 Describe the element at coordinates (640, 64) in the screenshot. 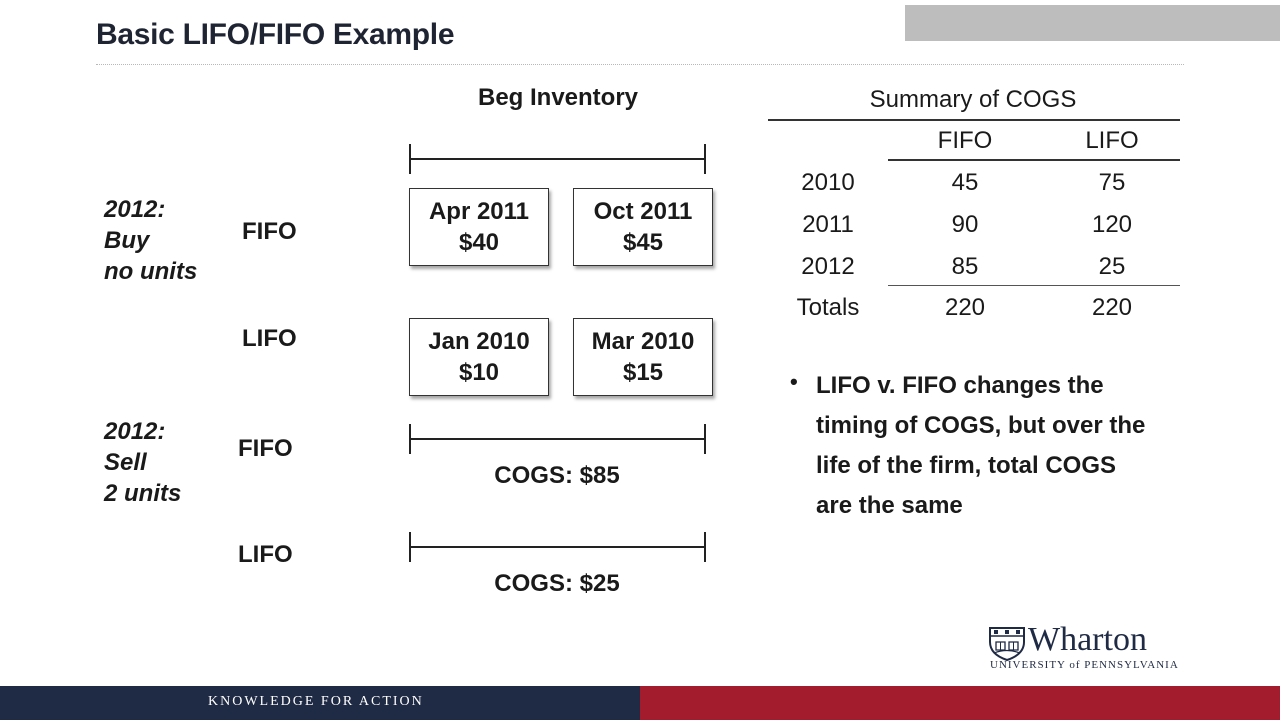

I see `title-divider` at that location.